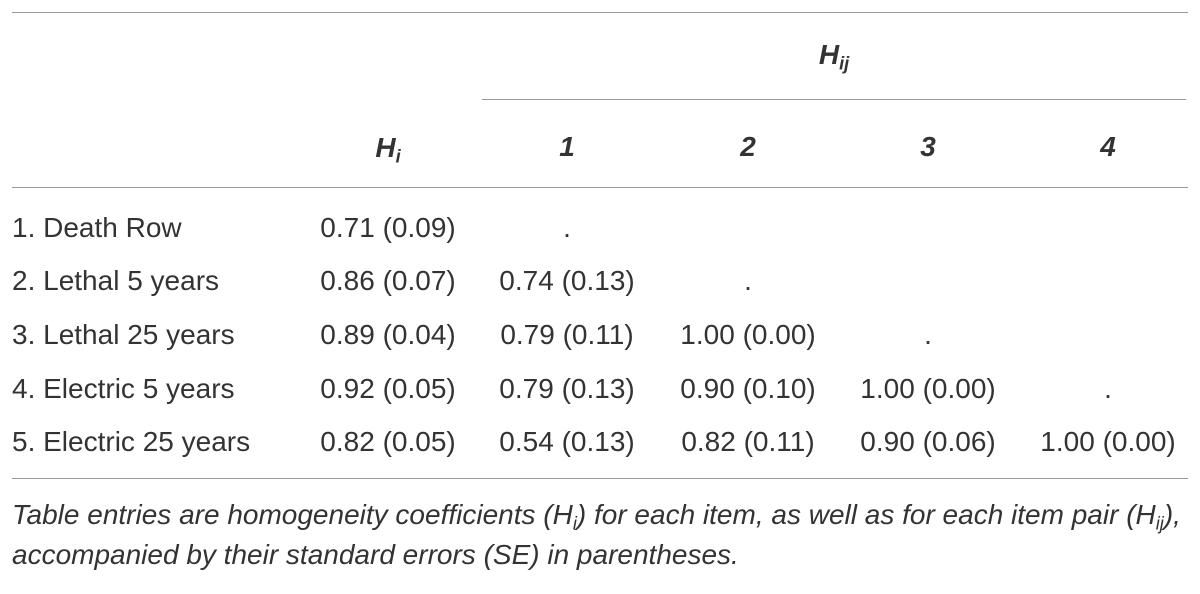 The width and height of the screenshot is (1200, 594). I want to click on symbol-subscript: ij, so click(844, 63).